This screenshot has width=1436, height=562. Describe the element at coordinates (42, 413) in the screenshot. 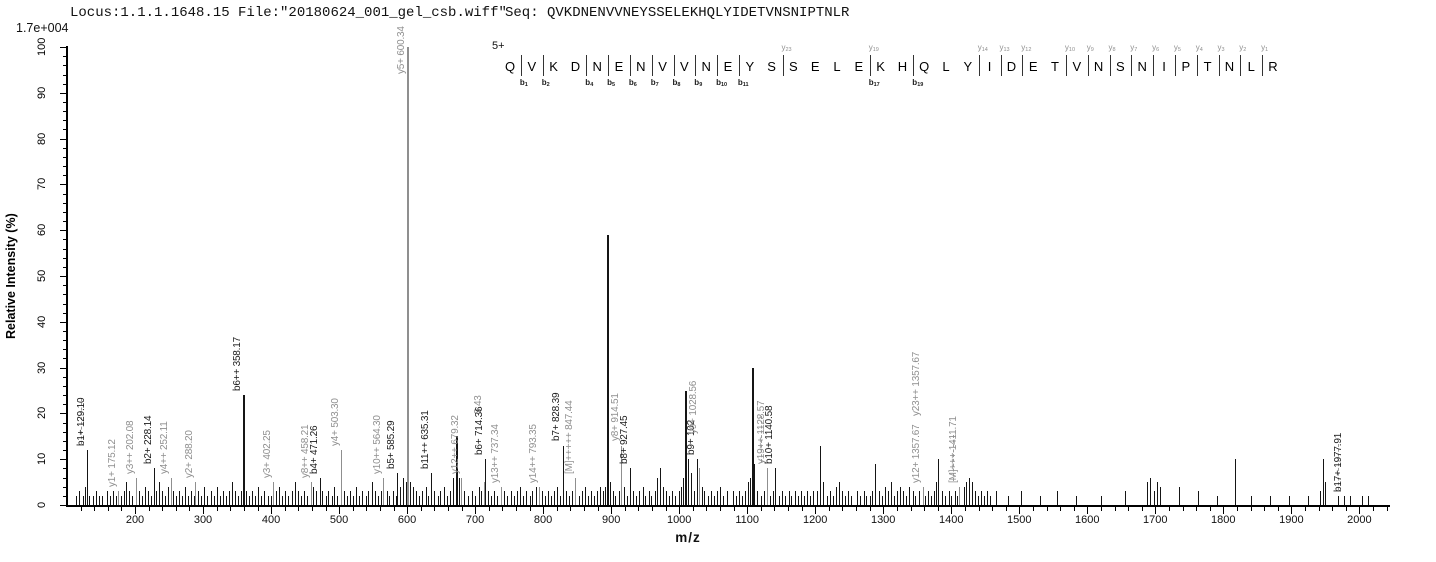

I see `y-tick-label: 20` at that location.